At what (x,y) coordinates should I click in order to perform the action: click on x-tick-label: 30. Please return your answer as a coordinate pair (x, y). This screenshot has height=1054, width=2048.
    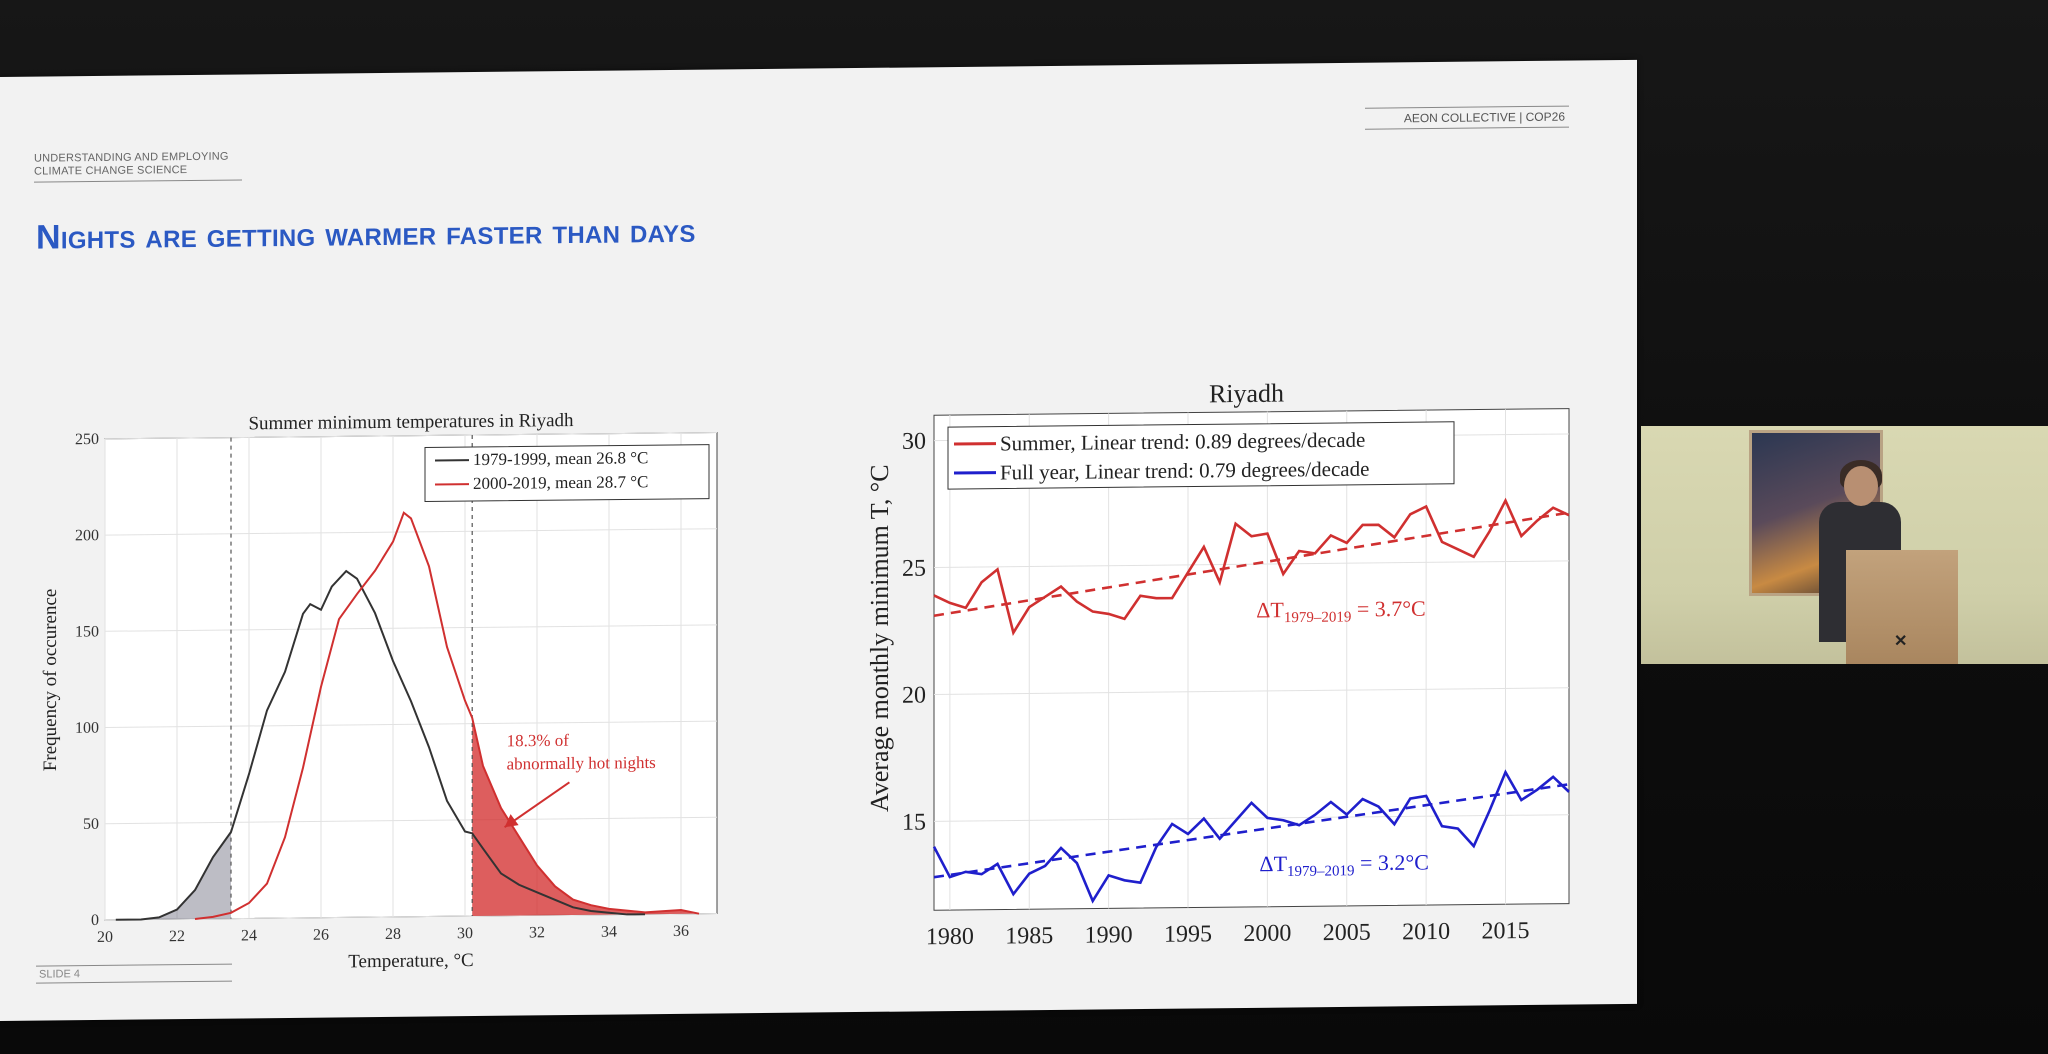
    Looking at the image, I should click on (465, 933).